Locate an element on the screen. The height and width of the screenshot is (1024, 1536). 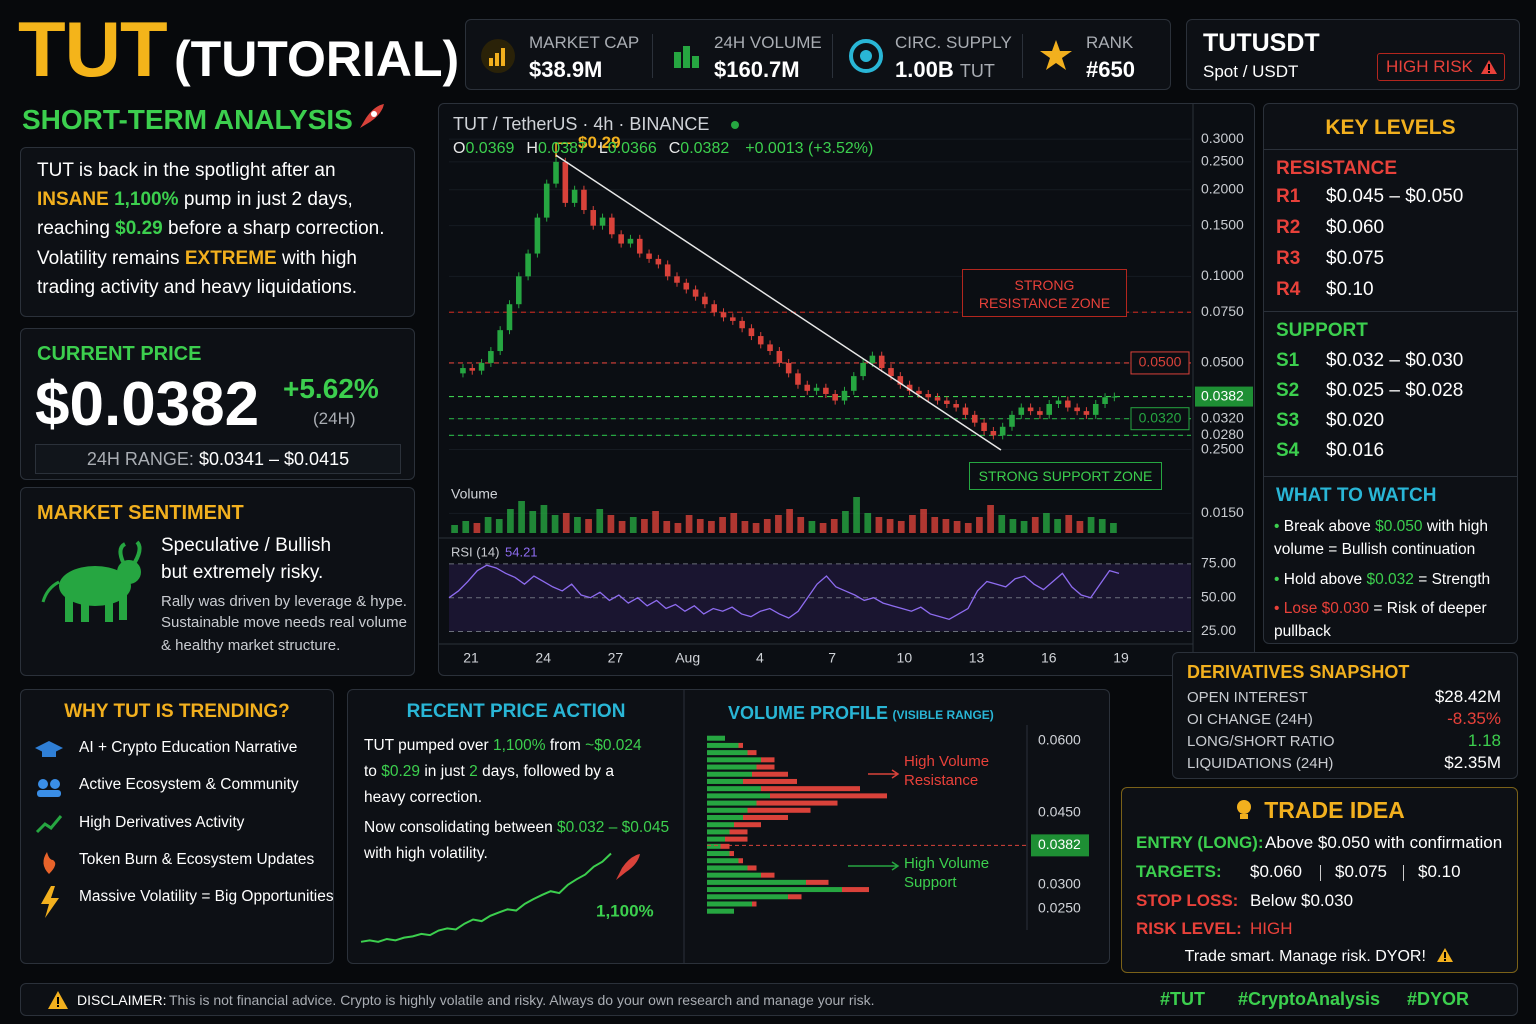
recent-line: heavy correction. is located at coordinates (423, 798).